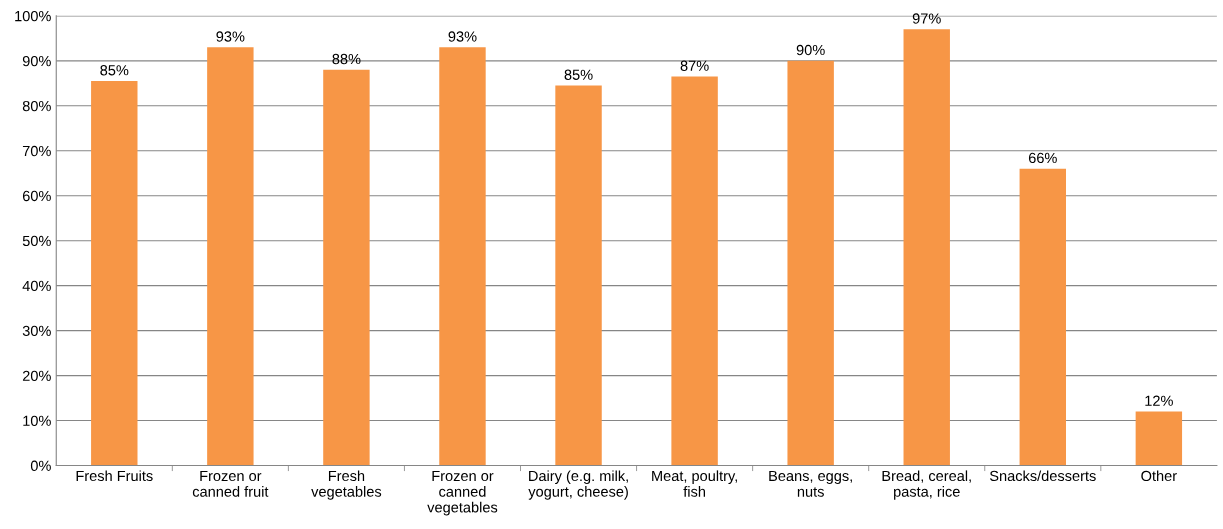 The height and width of the screenshot is (529, 1223). What do you see at coordinates (694, 483) in the screenshot?
I see `x-tick-label: Meat, poultry, fish` at bounding box center [694, 483].